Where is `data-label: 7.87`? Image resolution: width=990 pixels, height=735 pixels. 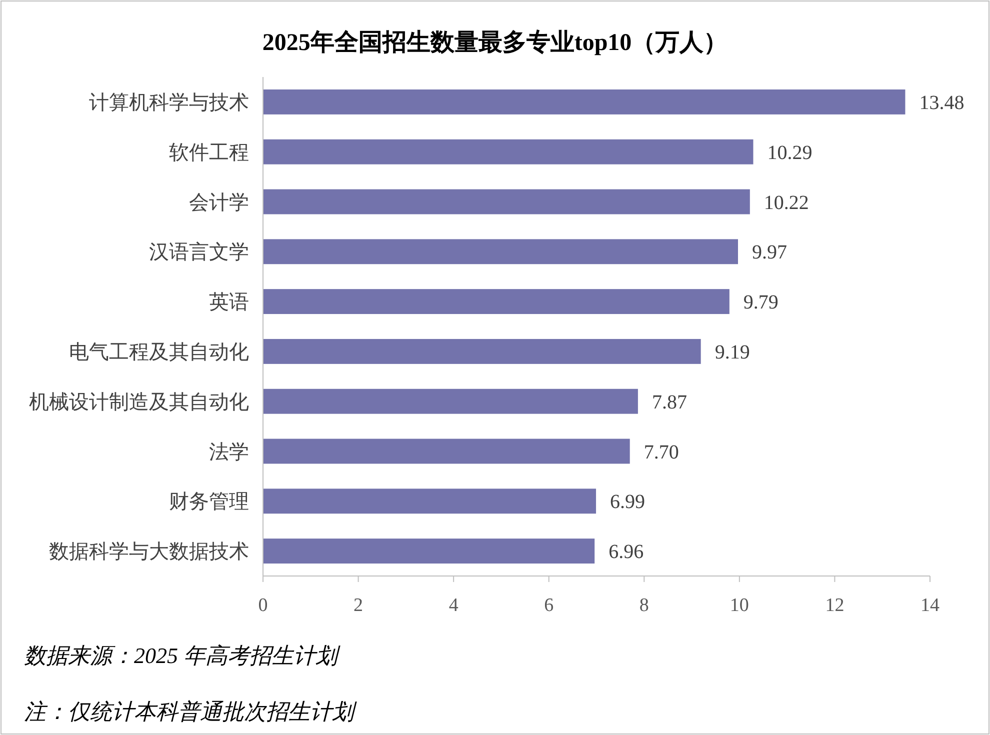 data-label: 7.87 is located at coordinates (669, 402).